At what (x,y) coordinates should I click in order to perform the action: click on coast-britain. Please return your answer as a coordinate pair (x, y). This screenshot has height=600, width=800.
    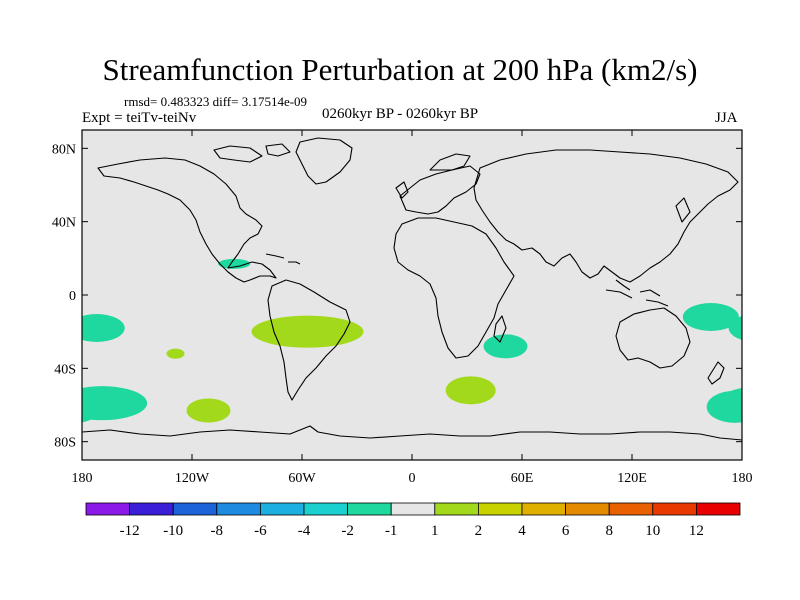
    Looking at the image, I should click on (402, 190).